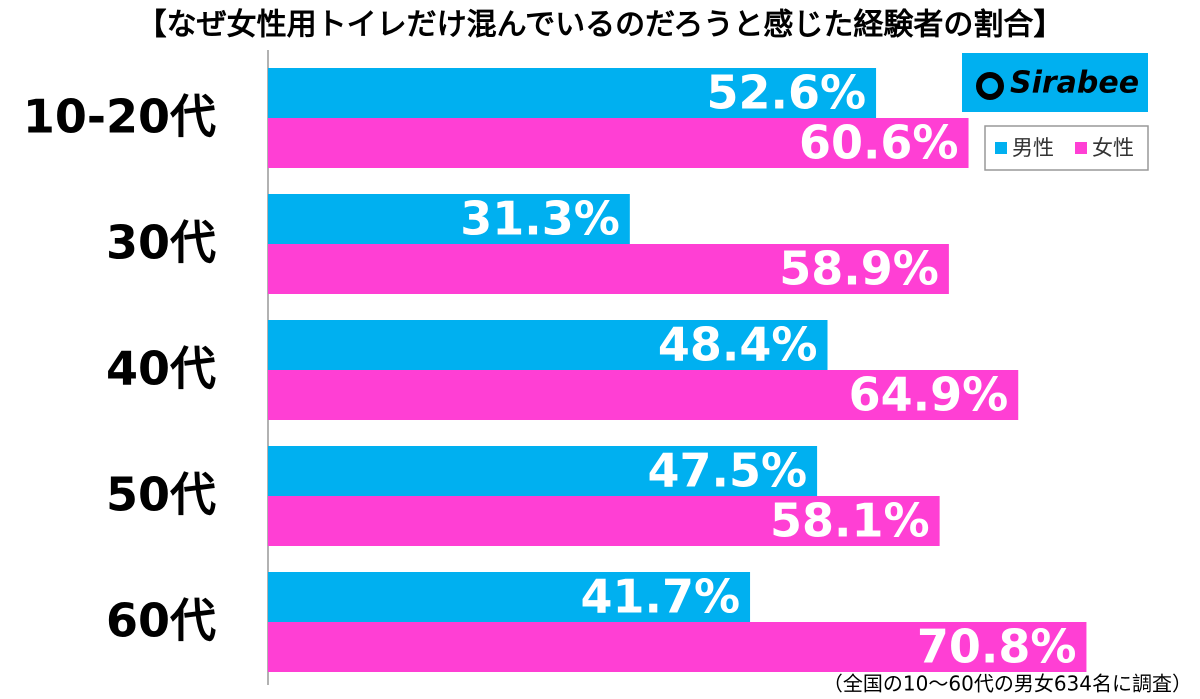  I want to click on category-label: 10-20代, so click(119, 117).